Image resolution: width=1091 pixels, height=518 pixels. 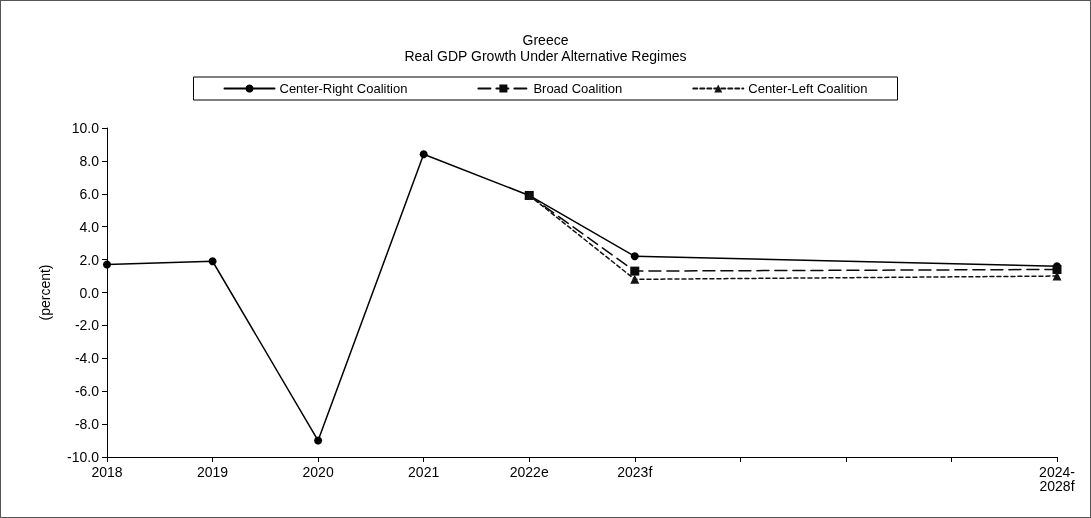 What do you see at coordinates (89, 160) in the screenshot?
I see `y-tick-label: 8.0` at bounding box center [89, 160].